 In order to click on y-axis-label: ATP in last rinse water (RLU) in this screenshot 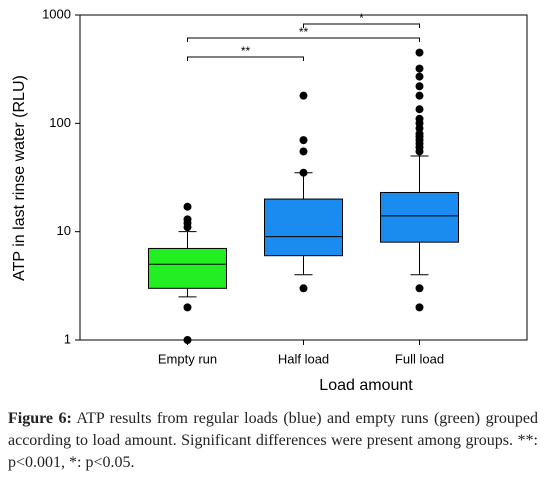, I will do `click(19, 178)`.